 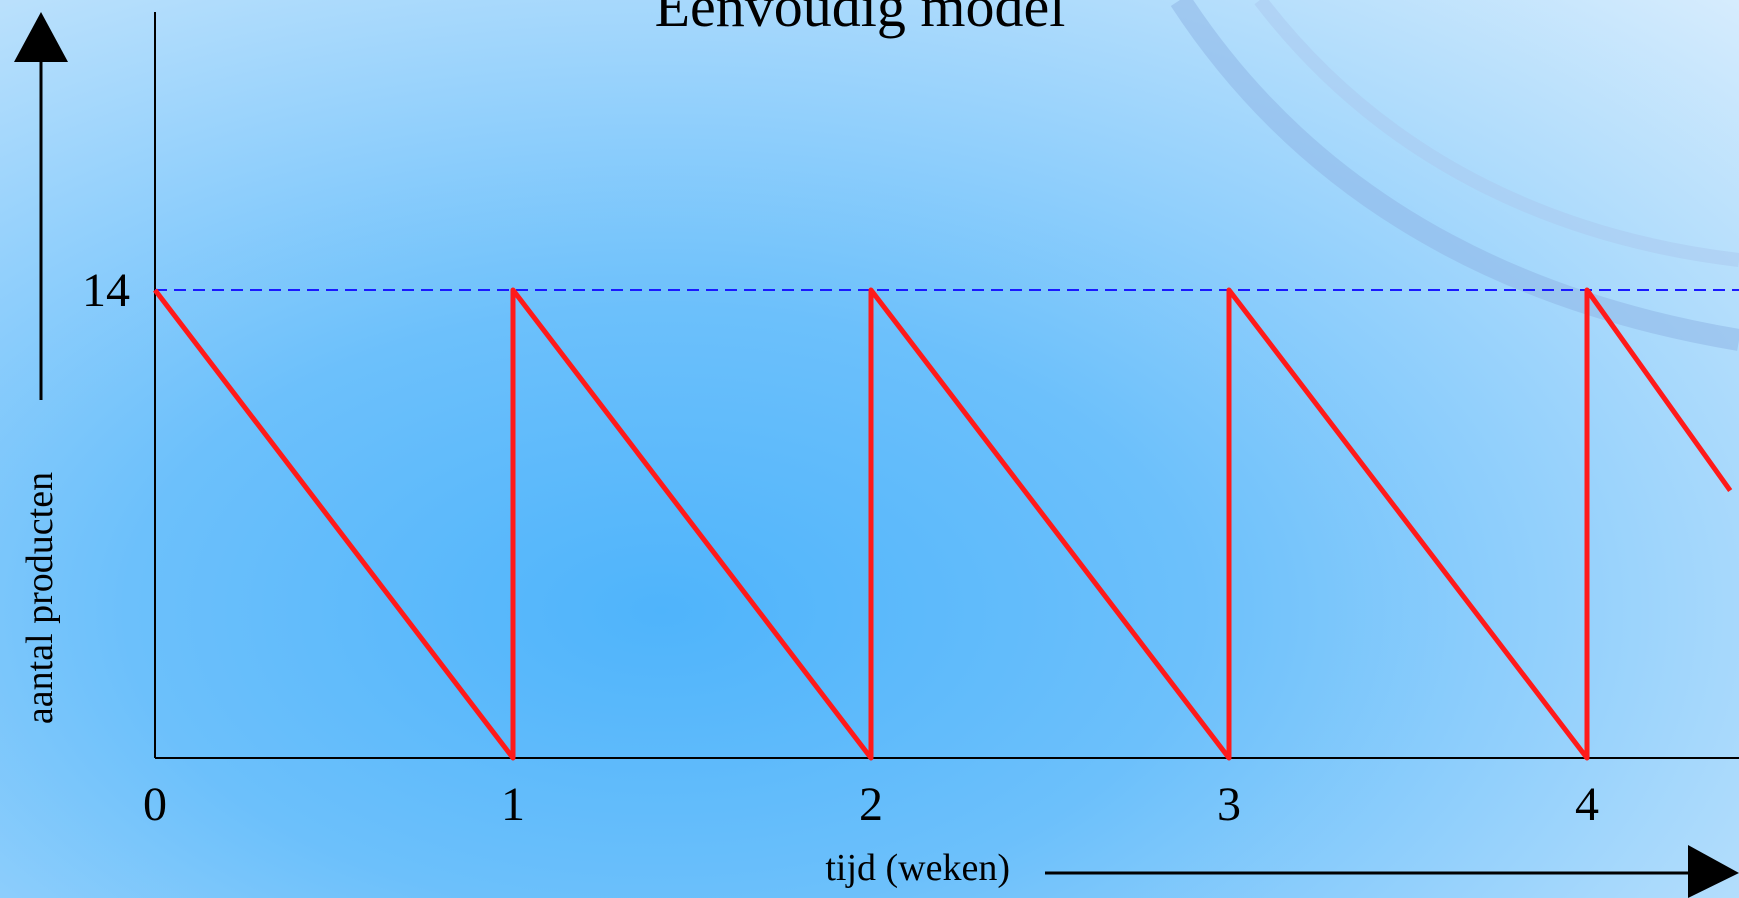 What do you see at coordinates (917, 868) in the screenshot?
I see `x-axis-label: tijd (weken)` at bounding box center [917, 868].